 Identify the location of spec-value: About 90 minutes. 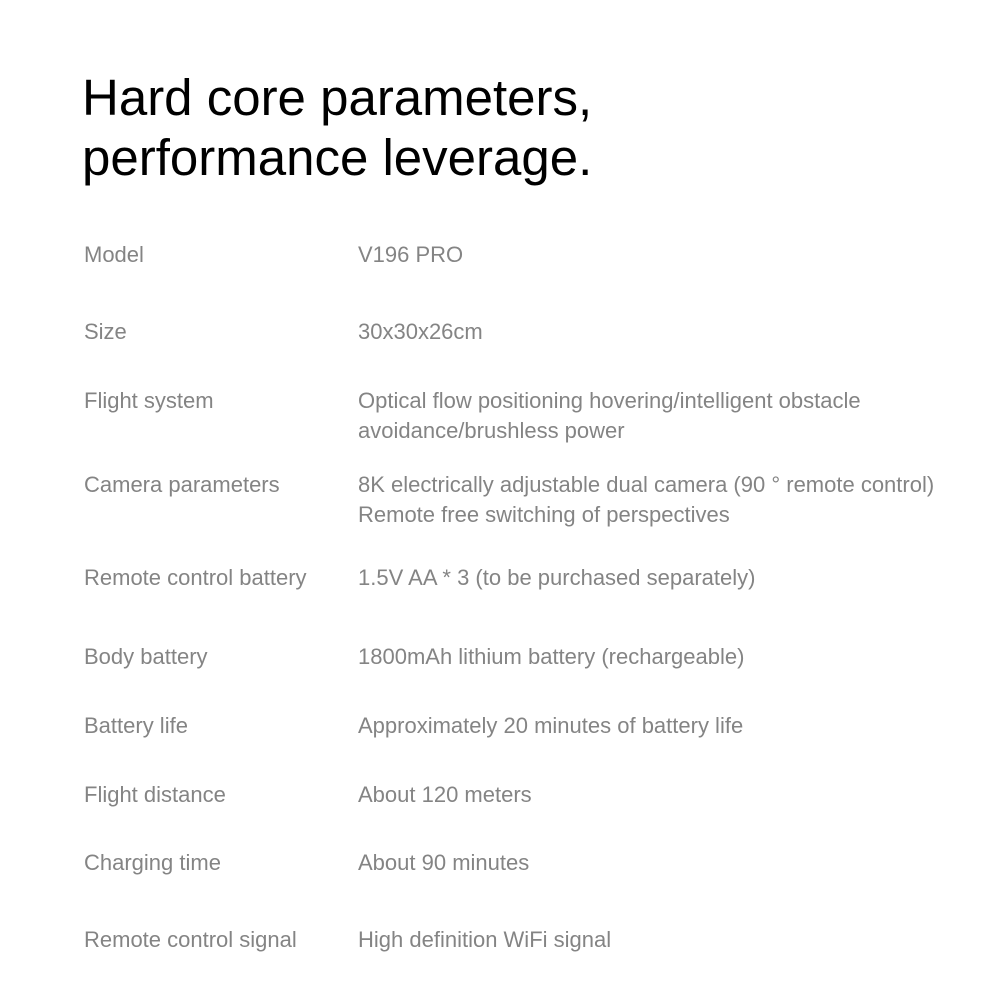
(444, 862).